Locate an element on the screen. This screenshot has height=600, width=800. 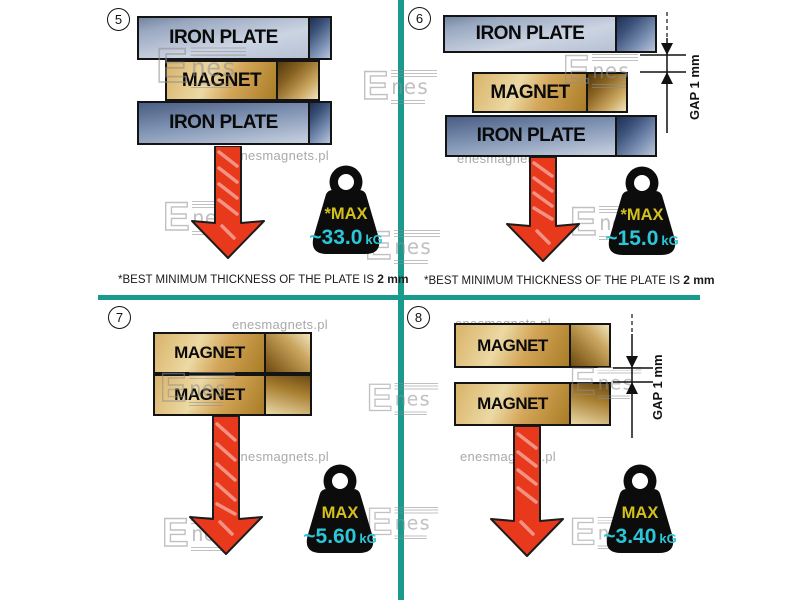
max-value: ~3.40 is located at coordinates (629, 536).